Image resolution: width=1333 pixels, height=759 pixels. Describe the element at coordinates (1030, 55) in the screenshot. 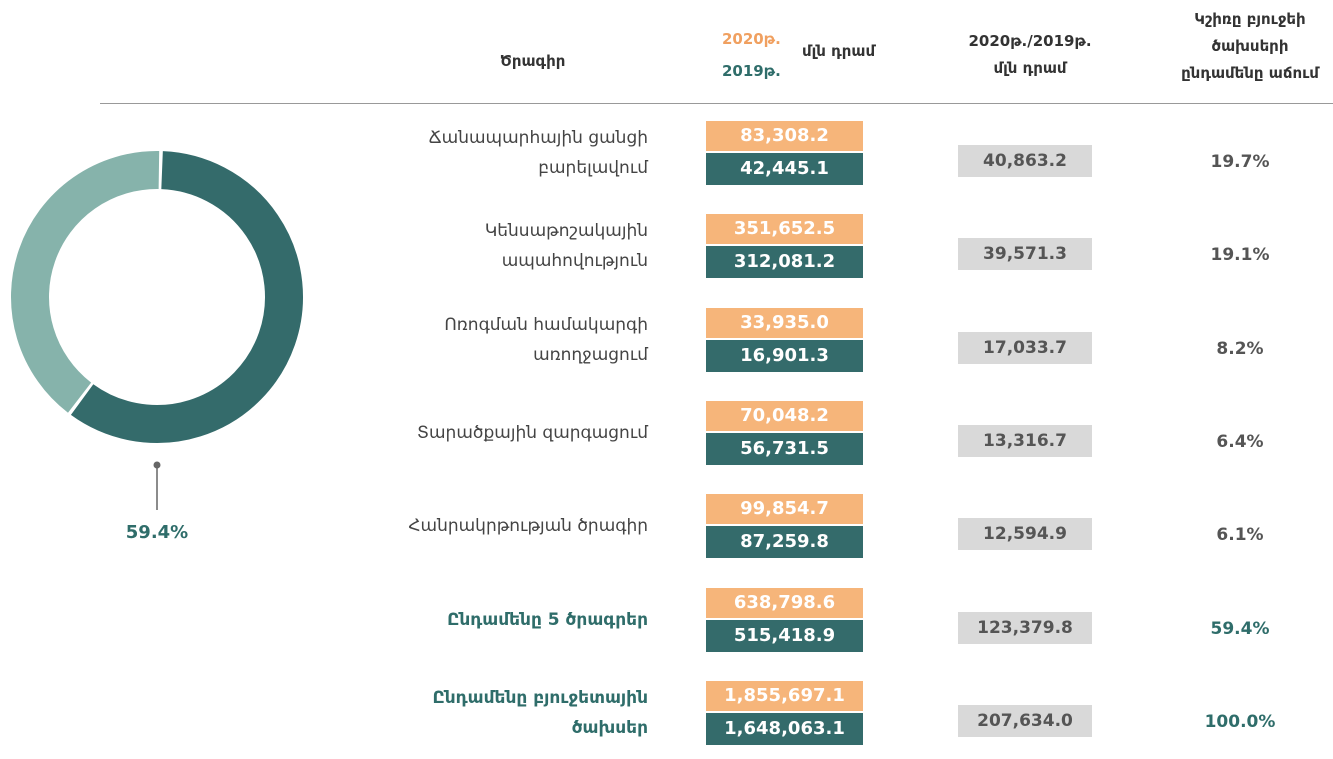

I see `header-diff: 2020թ./2019թ. մլն դրամ` at that location.